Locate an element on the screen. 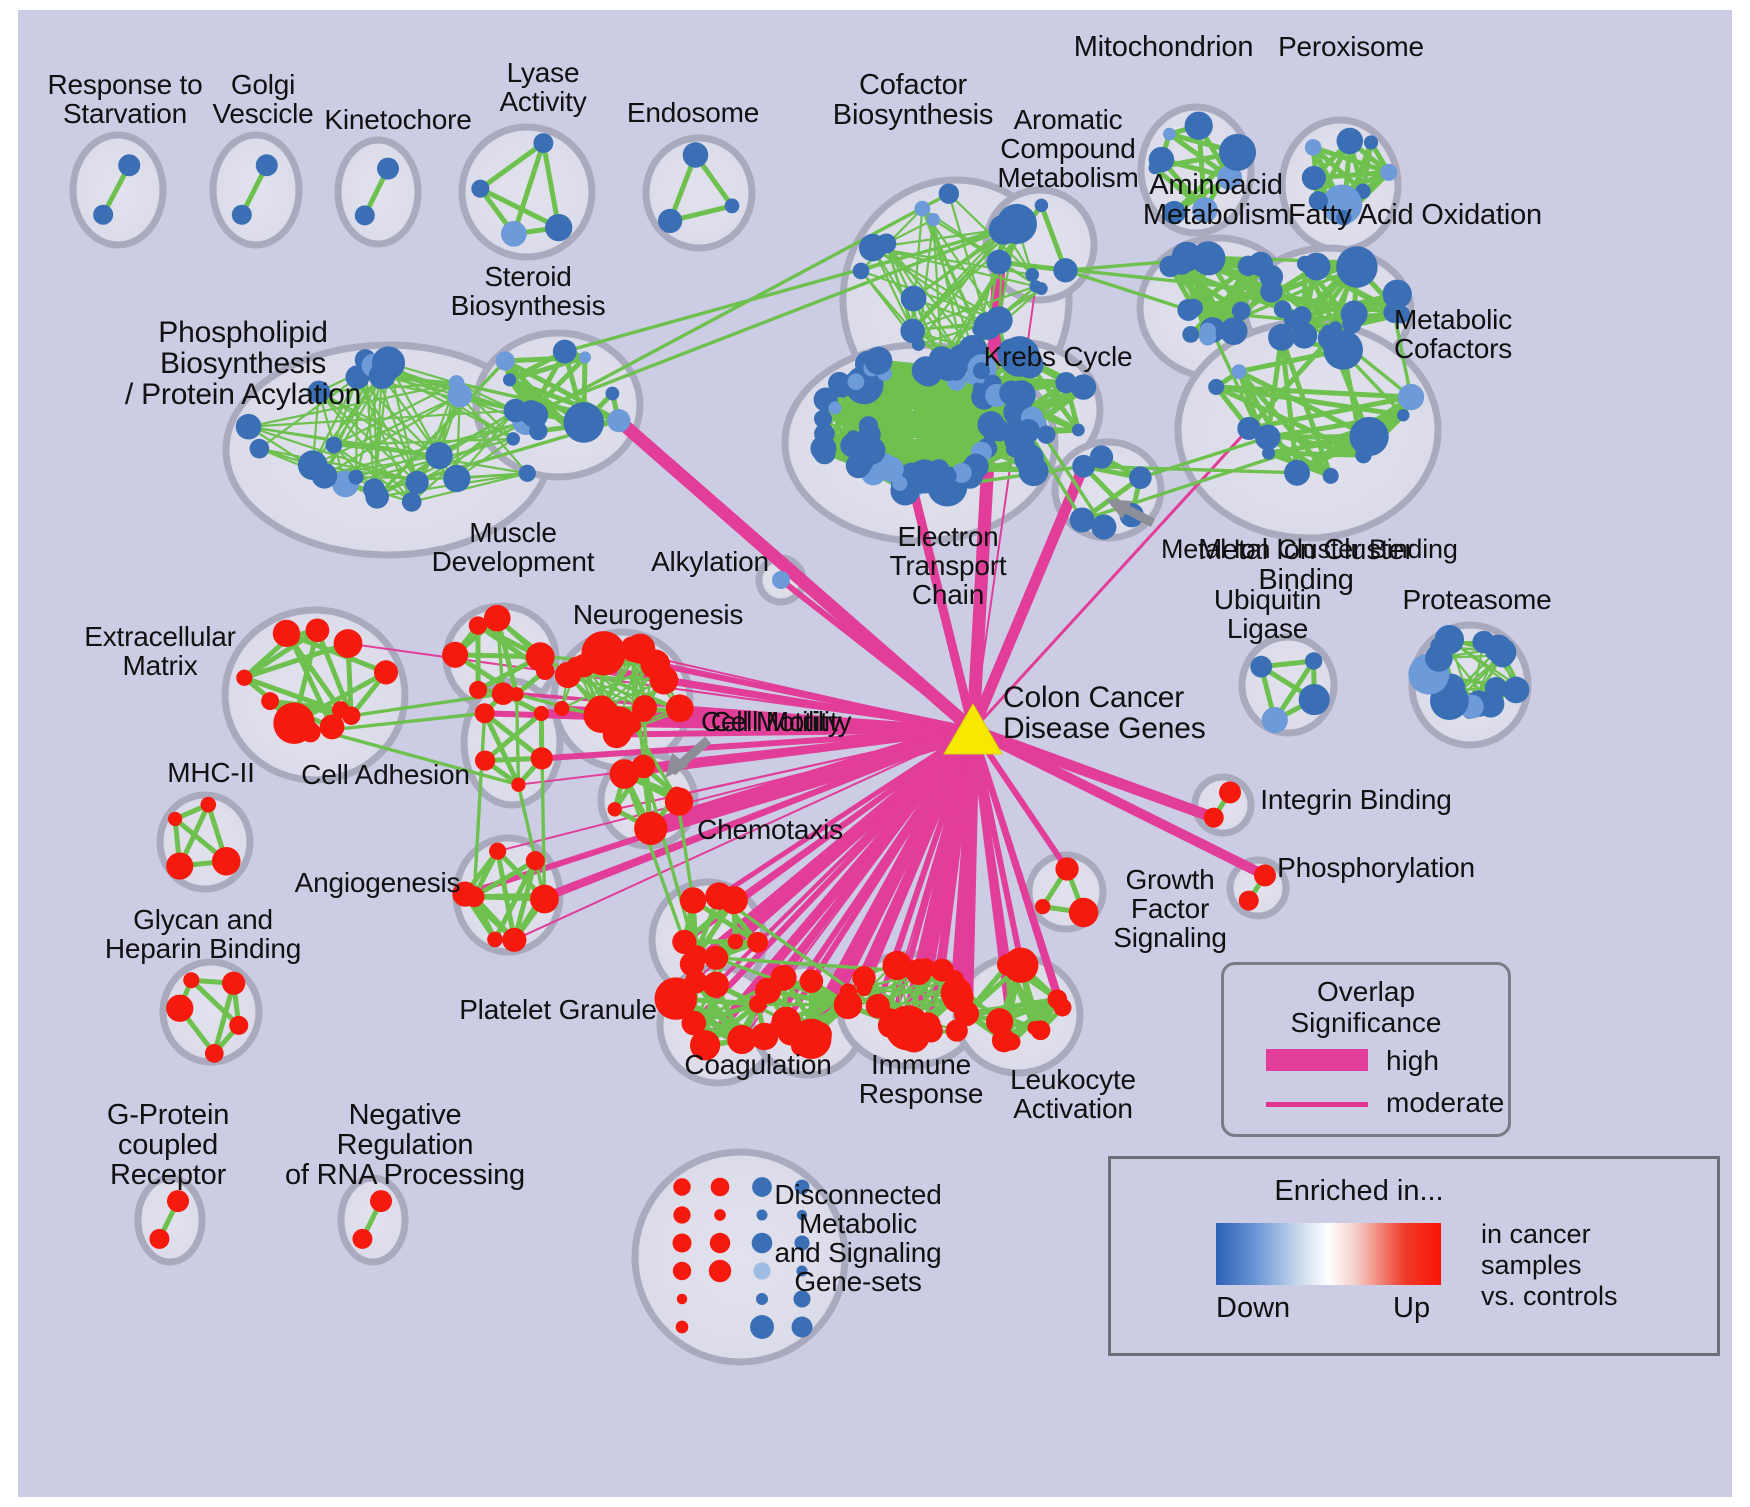  colon-cancer-hub-triangle is located at coordinates (973, 729).